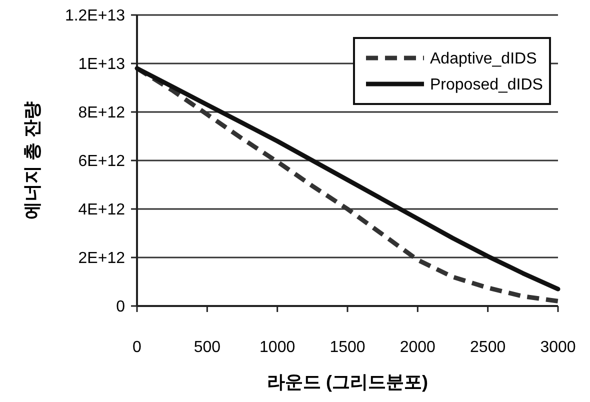 Image resolution: width=590 pixels, height=402 pixels. What do you see at coordinates (95, 16) in the screenshot?
I see `y-tick-label: 1.2E+13` at bounding box center [95, 16].